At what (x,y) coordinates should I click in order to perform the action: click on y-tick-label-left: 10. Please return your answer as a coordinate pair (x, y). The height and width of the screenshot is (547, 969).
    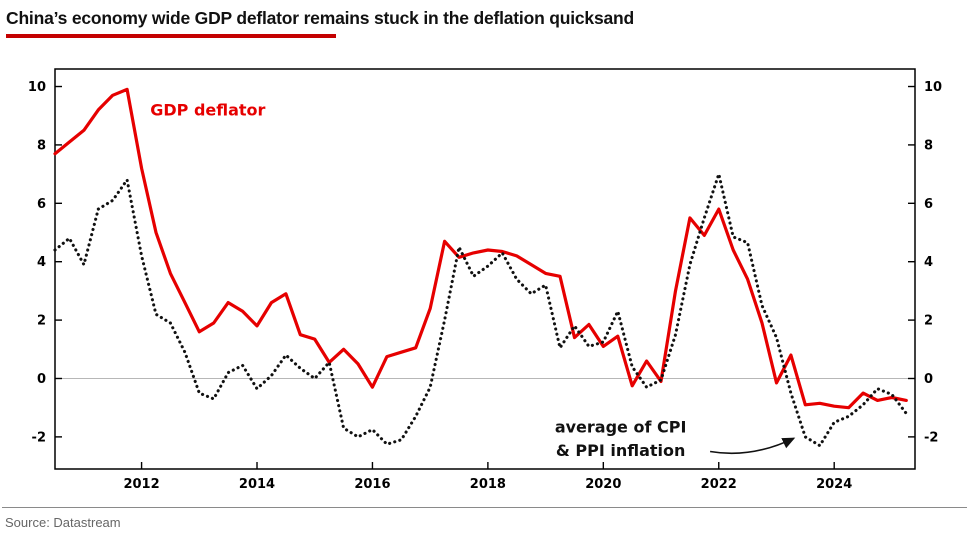
    Looking at the image, I should click on (37, 87).